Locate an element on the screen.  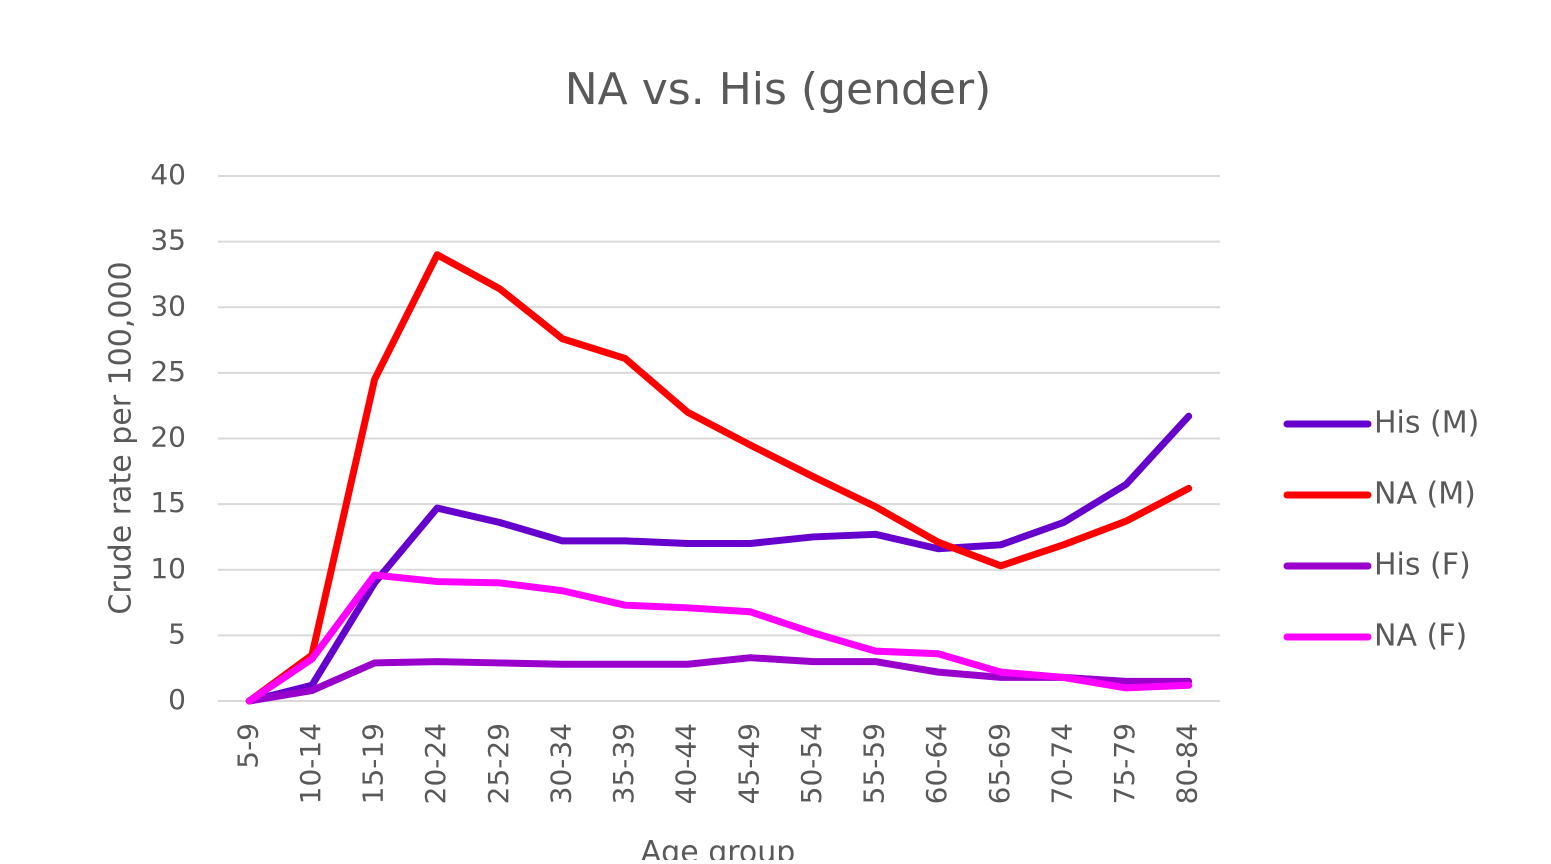
x-tick-label: 25-29 is located at coordinates (498, 763).